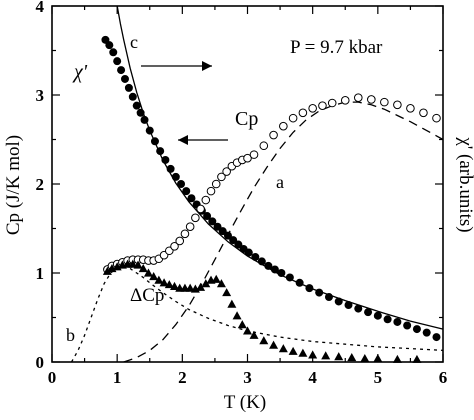 The width and height of the screenshot is (474, 420). Describe the element at coordinates (183, 140) in the screenshot. I see `arrow-left-head` at that location.